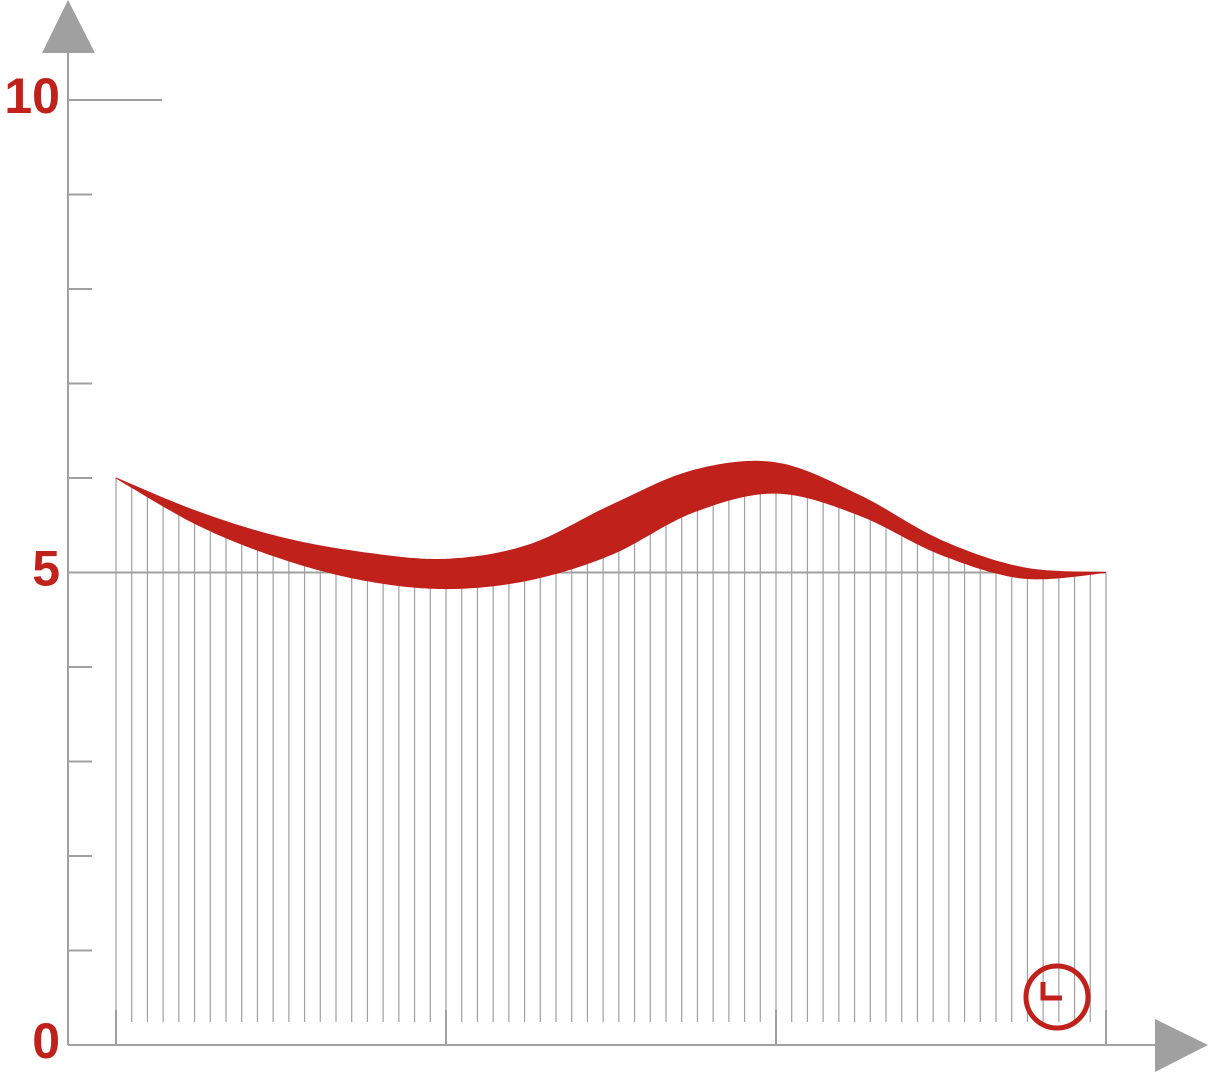  What do you see at coordinates (68, 26) in the screenshot?
I see `y-arrow` at bounding box center [68, 26].